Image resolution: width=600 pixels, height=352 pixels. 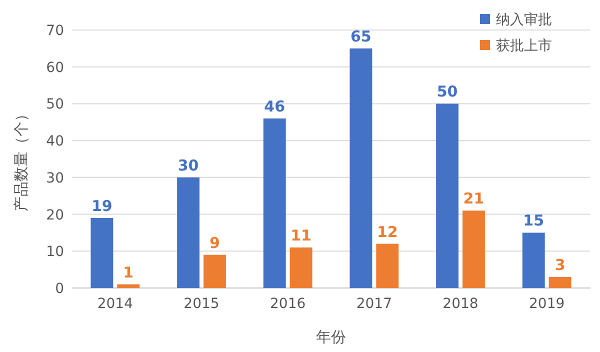 What do you see at coordinates (331, 337) in the screenshot?
I see `x-axis-title: 年份` at bounding box center [331, 337].